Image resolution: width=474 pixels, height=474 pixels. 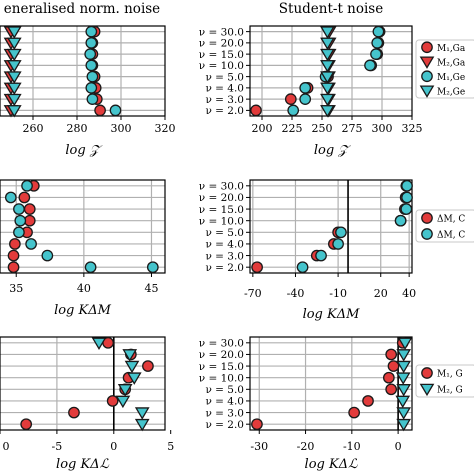 I want to click on axes-frame, so click(x=83, y=226).